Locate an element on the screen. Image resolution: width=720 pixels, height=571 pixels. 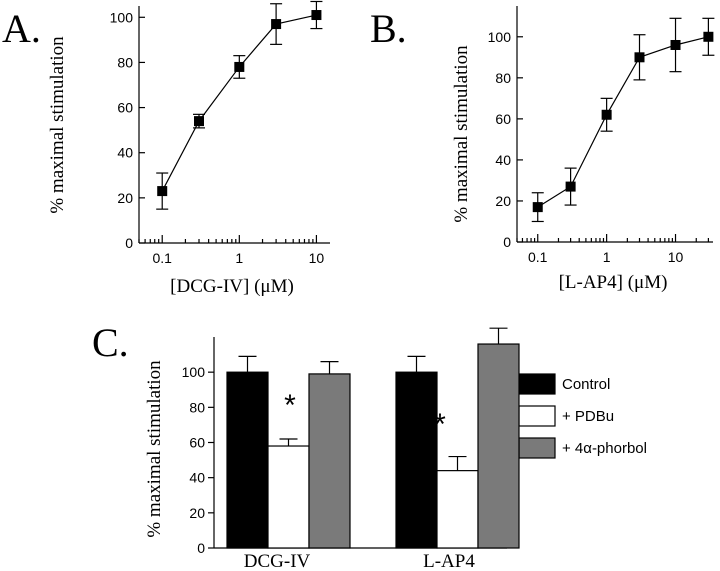
panel-c-y-tick-label: 0 is located at coordinates (201, 548).